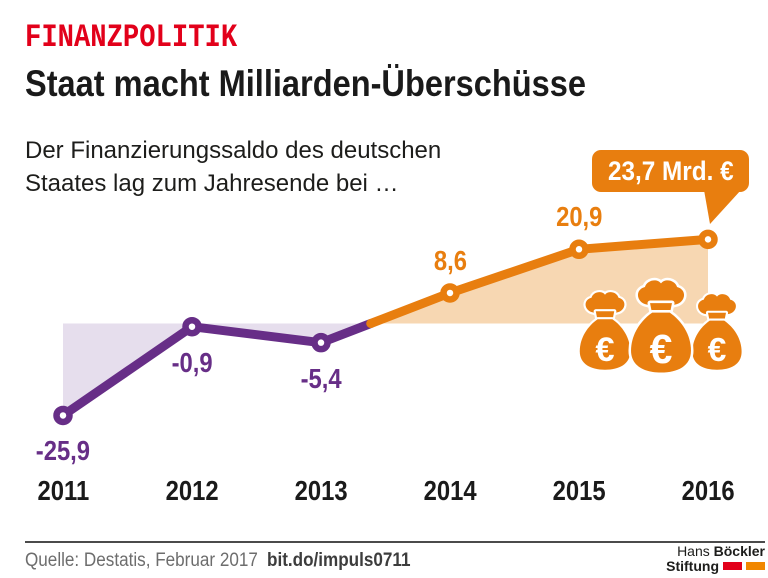  What do you see at coordinates (233, 150) in the screenshot?
I see `subtitle-line-1: Der Finanzierungssaldo des deutschen` at bounding box center [233, 150].